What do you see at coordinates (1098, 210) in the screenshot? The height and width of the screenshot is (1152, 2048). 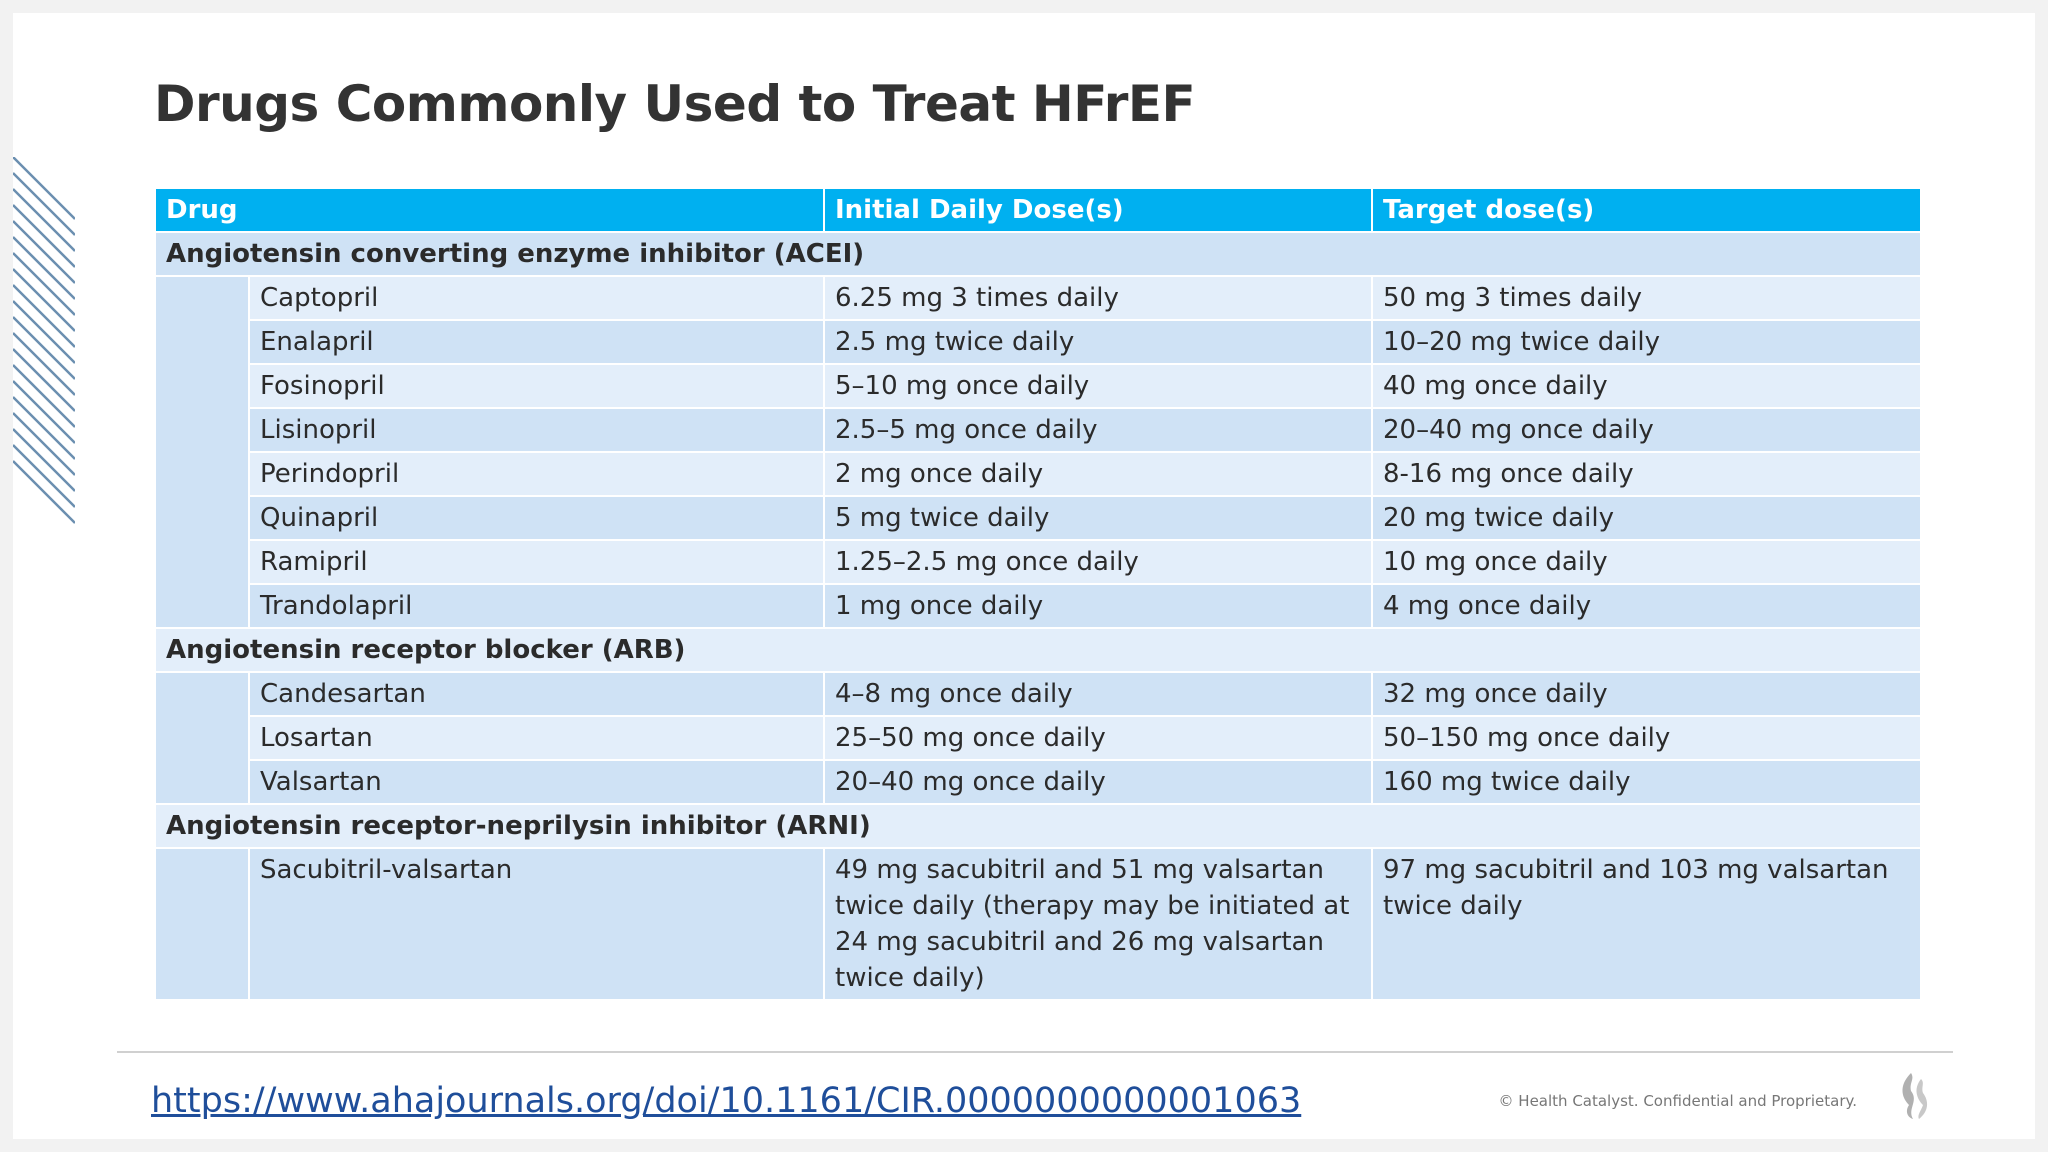 I see `column-header: Initial Daily Dose(s)` at bounding box center [1098, 210].